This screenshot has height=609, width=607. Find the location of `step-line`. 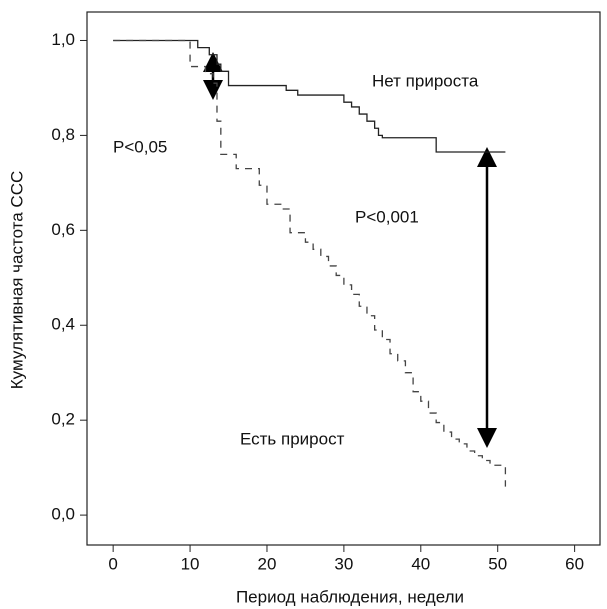

step-line is located at coordinates (309, 96).